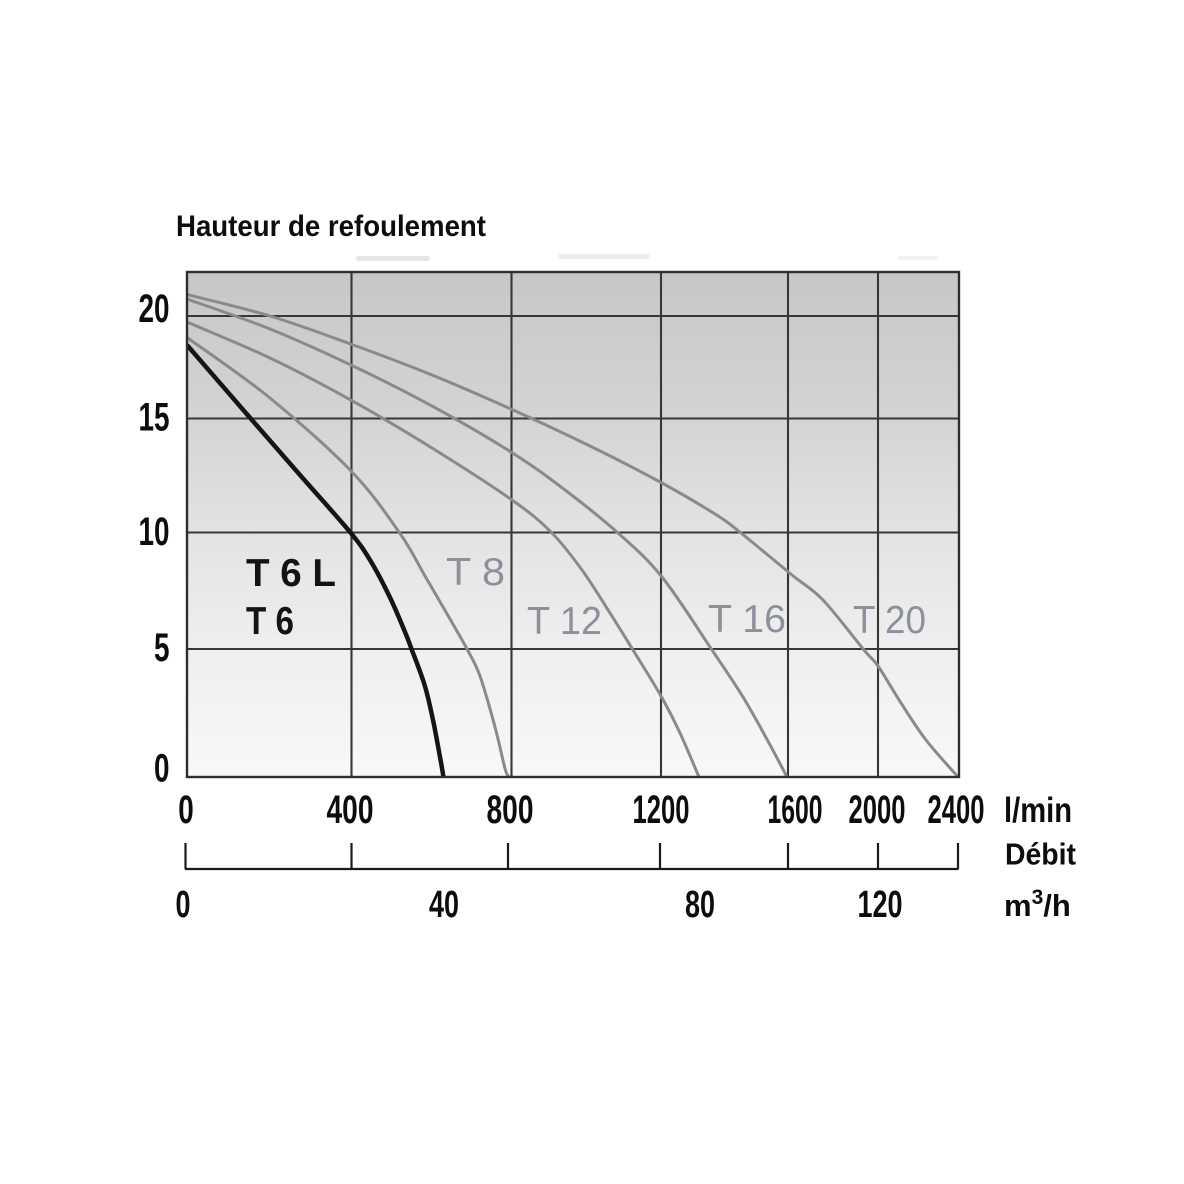  I want to click on svg-text: 2000, so click(877, 810).